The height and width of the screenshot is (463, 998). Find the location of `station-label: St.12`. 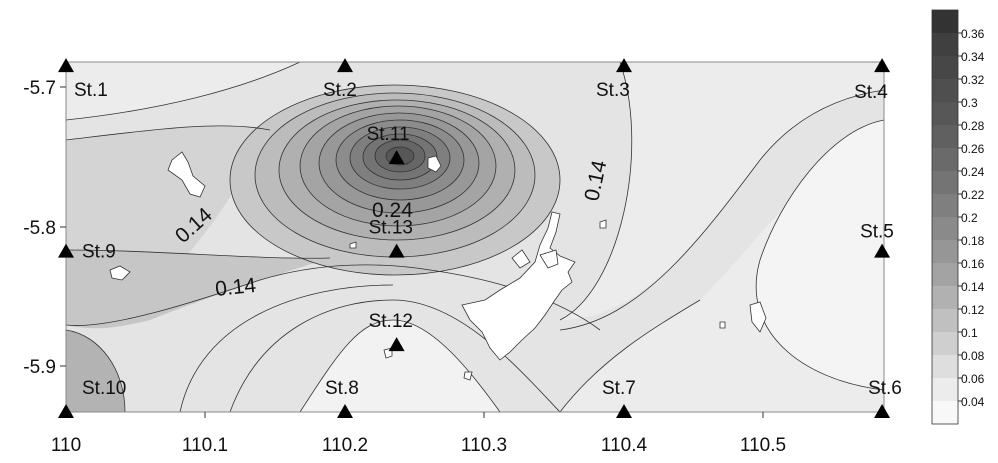

station-label: St.12 is located at coordinates (391, 321).